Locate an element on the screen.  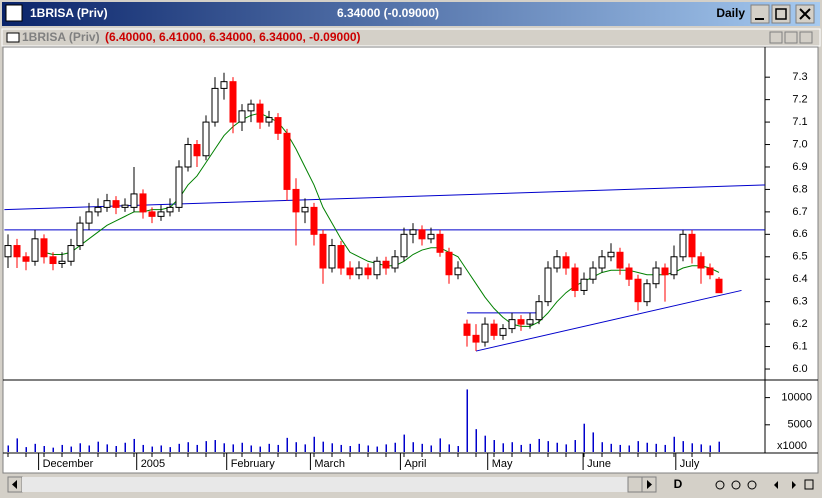
y-tick-label: 6.7 is located at coordinates (799, 212).